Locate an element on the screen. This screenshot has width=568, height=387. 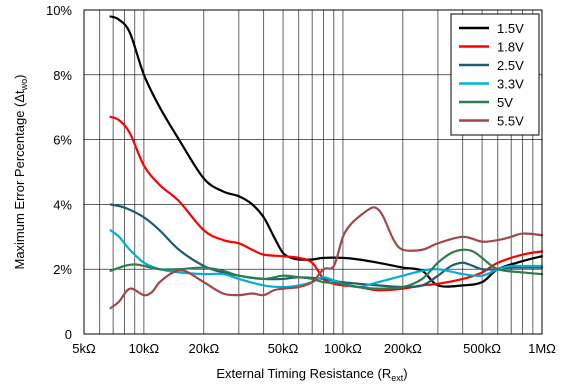
x-tick-label: 100kΩ is located at coordinates (343, 348).